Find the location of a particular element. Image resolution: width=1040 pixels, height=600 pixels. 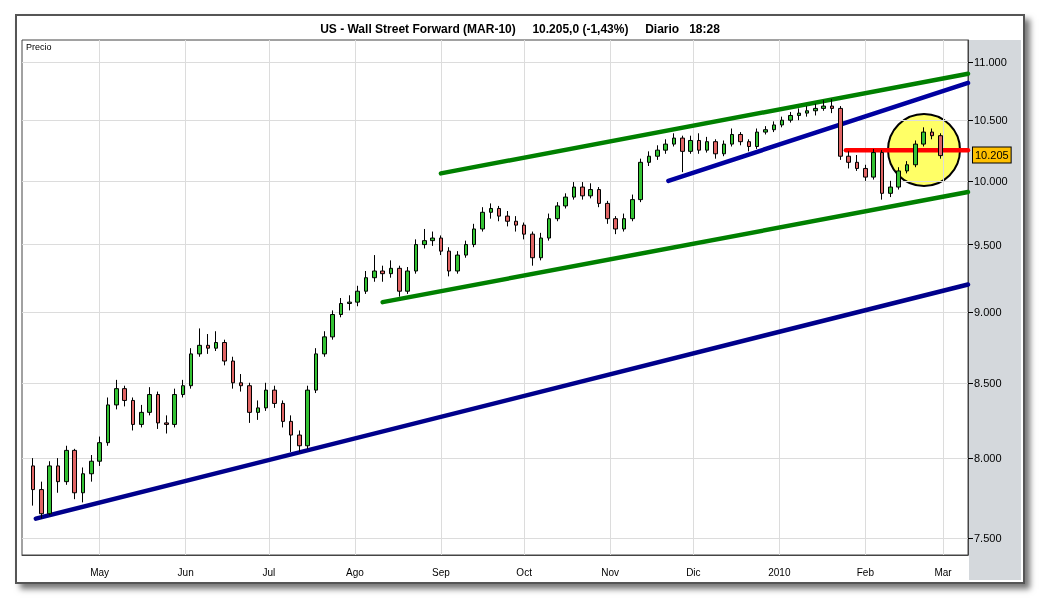

text: 10.205 is located at coordinates (992, 155).